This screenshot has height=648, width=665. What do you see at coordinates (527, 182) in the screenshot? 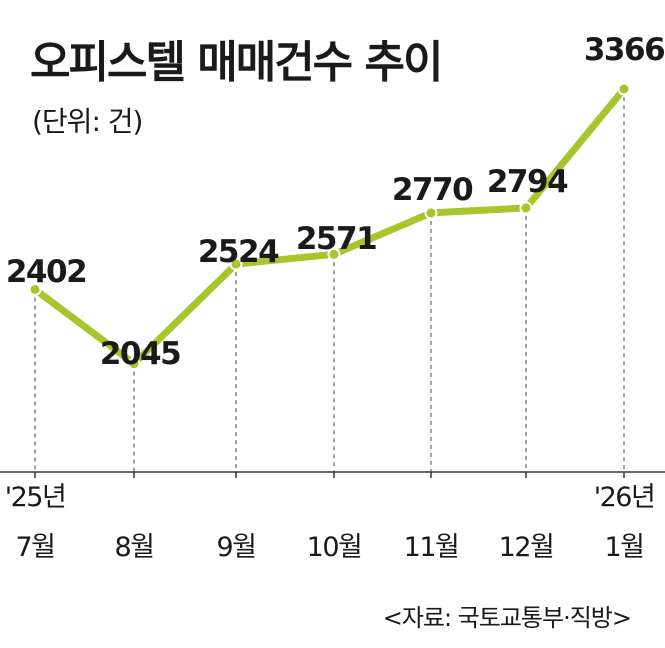
I see `data-label-5: 2794` at bounding box center [527, 182].